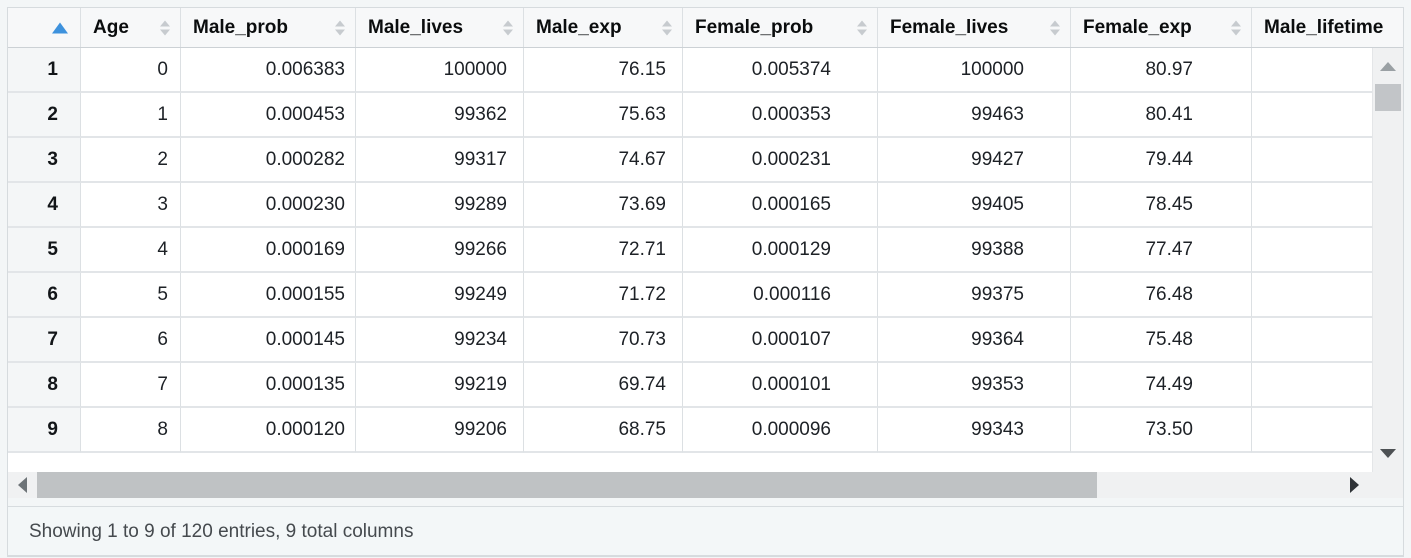 The height and width of the screenshot is (558, 1411). I want to click on cell-female_prob: 0.000107, so click(780, 340).